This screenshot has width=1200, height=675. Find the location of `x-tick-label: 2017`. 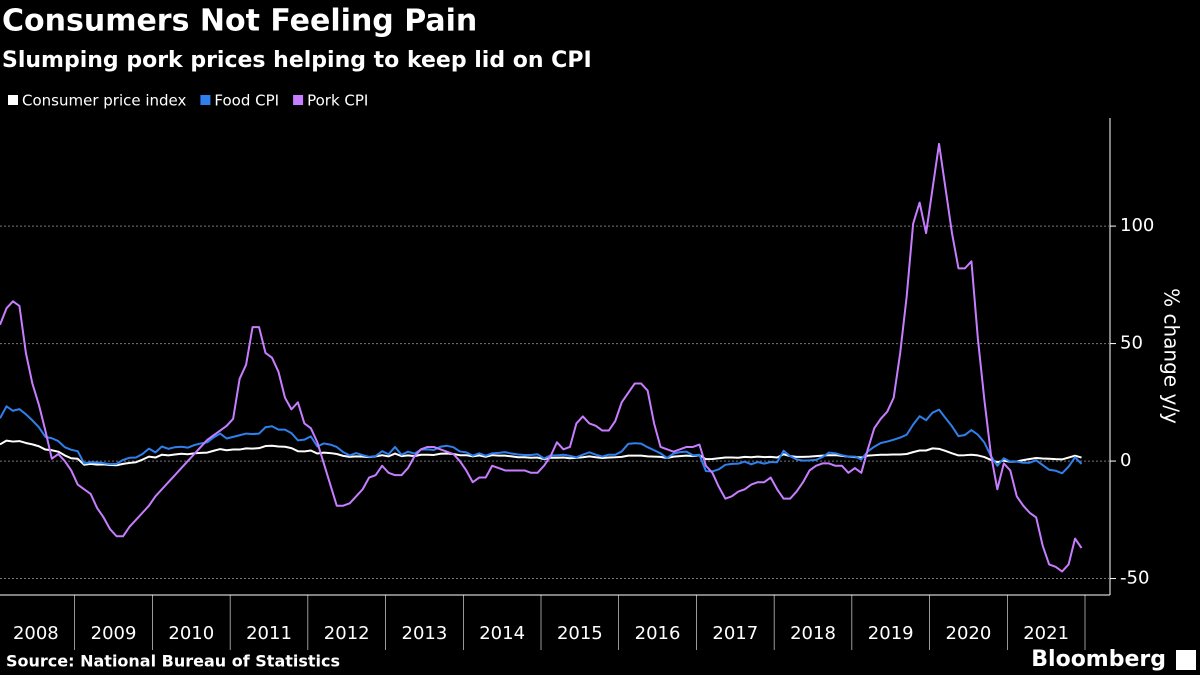

x-tick-label: 2017 is located at coordinates (735, 633).